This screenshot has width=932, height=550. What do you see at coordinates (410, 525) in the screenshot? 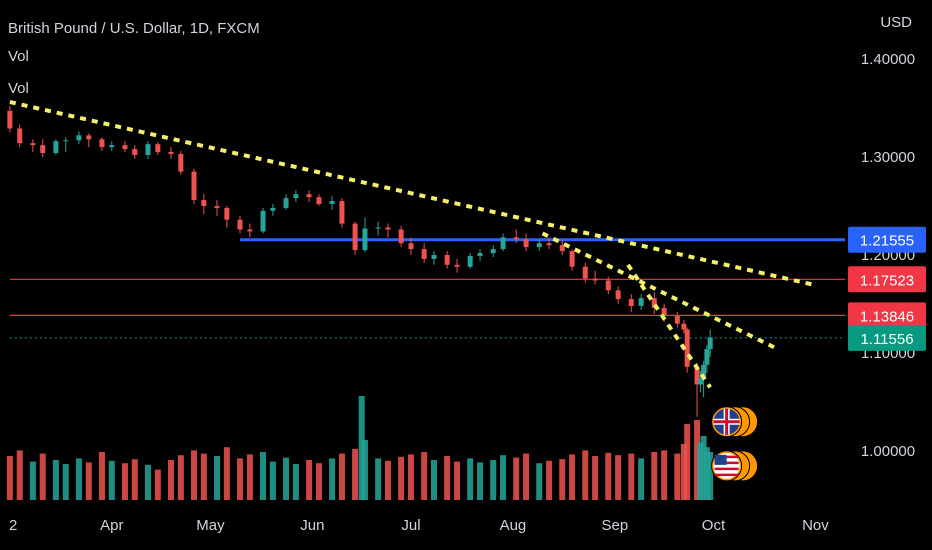
I see `x-tick-label: Jul` at bounding box center [410, 525].